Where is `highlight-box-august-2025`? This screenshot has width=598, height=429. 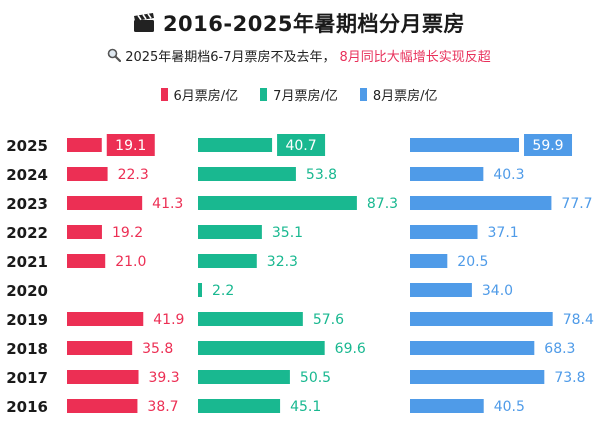
highlight-box-august-2025 is located at coordinates (548, 145).